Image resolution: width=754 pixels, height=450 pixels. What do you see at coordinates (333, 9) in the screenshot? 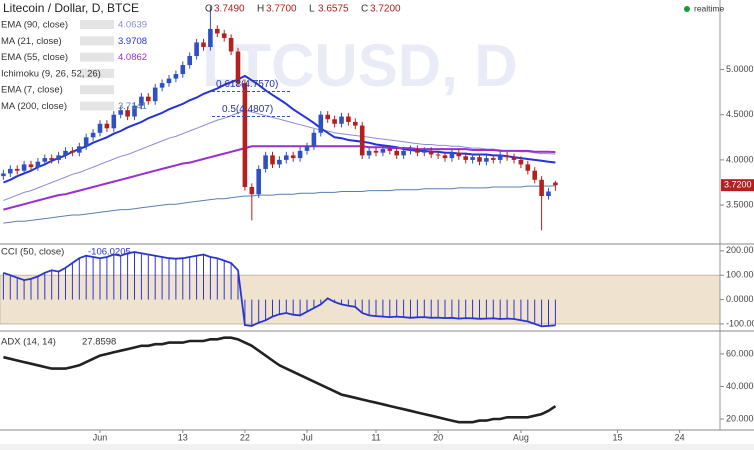
I see `ohlc-value: 3.6575` at bounding box center [333, 9].